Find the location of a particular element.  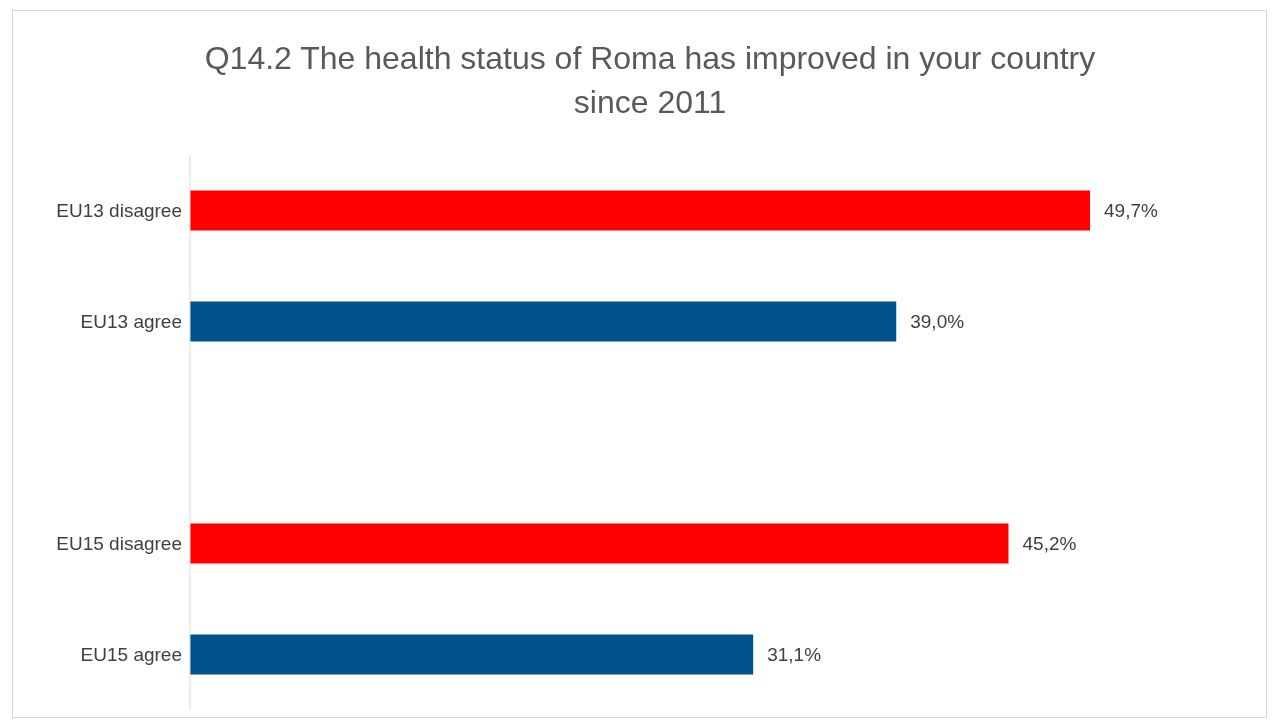

y-tick-label: EU15 agree is located at coordinates (131, 655).